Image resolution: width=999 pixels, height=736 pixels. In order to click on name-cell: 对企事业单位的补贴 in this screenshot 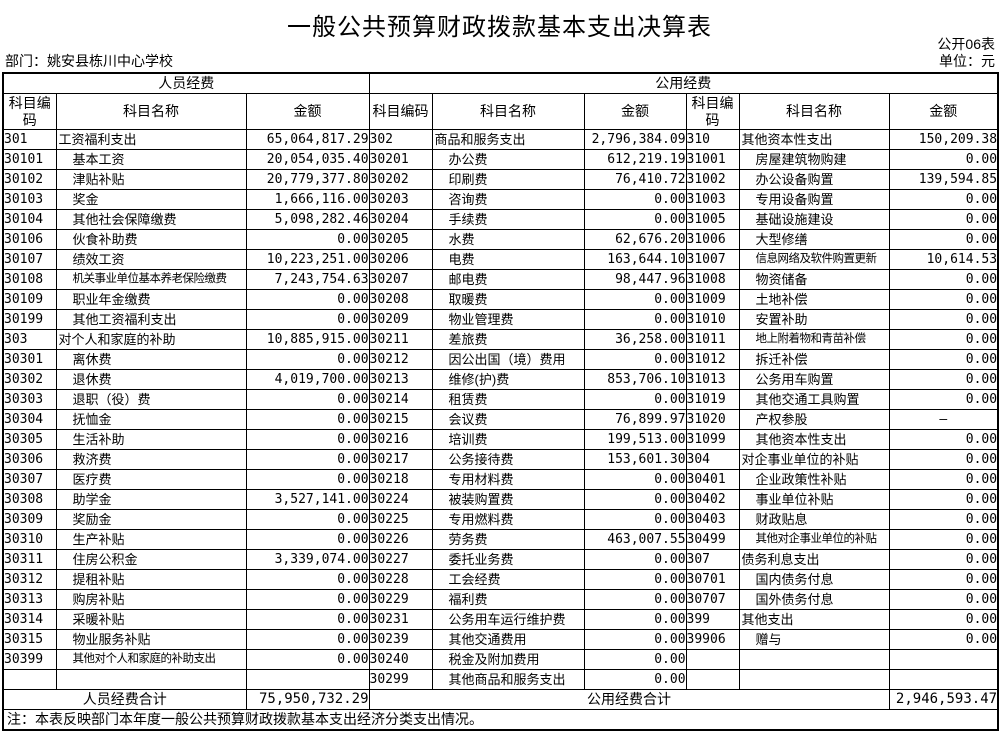, I will do `click(814, 459)`.